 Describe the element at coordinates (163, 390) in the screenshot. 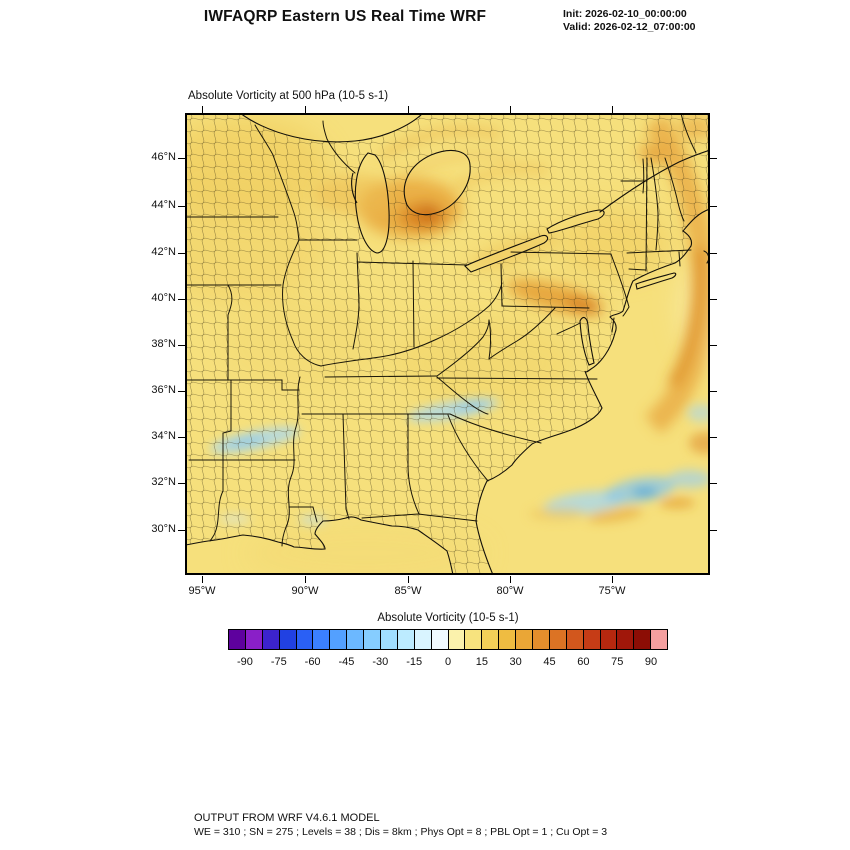

I see `lat-label-36n: 36°N` at that location.